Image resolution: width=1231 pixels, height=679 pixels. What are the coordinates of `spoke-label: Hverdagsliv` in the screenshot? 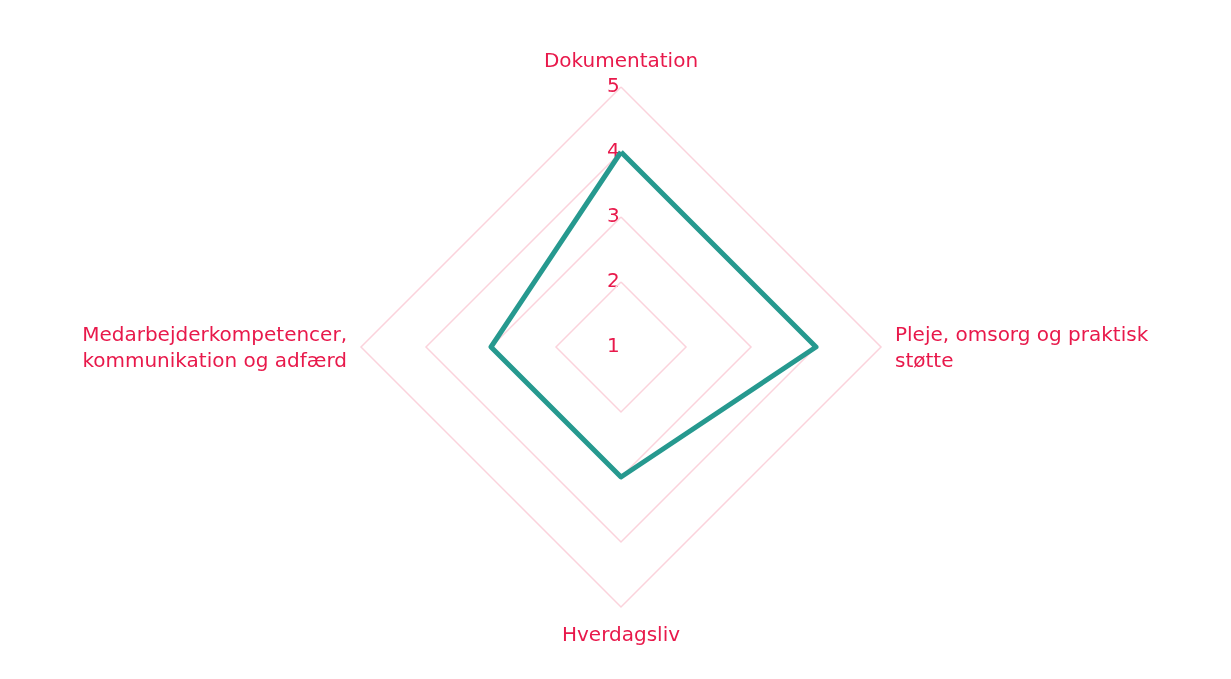 It's located at (621, 634).